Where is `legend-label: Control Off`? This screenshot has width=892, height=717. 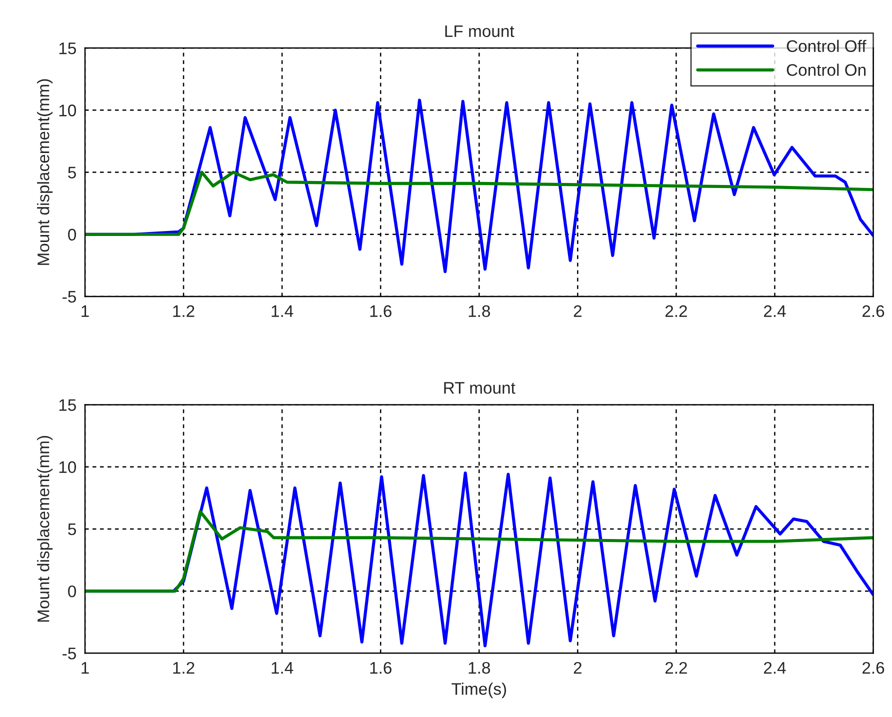 legend-label: Control Off is located at coordinates (826, 46).